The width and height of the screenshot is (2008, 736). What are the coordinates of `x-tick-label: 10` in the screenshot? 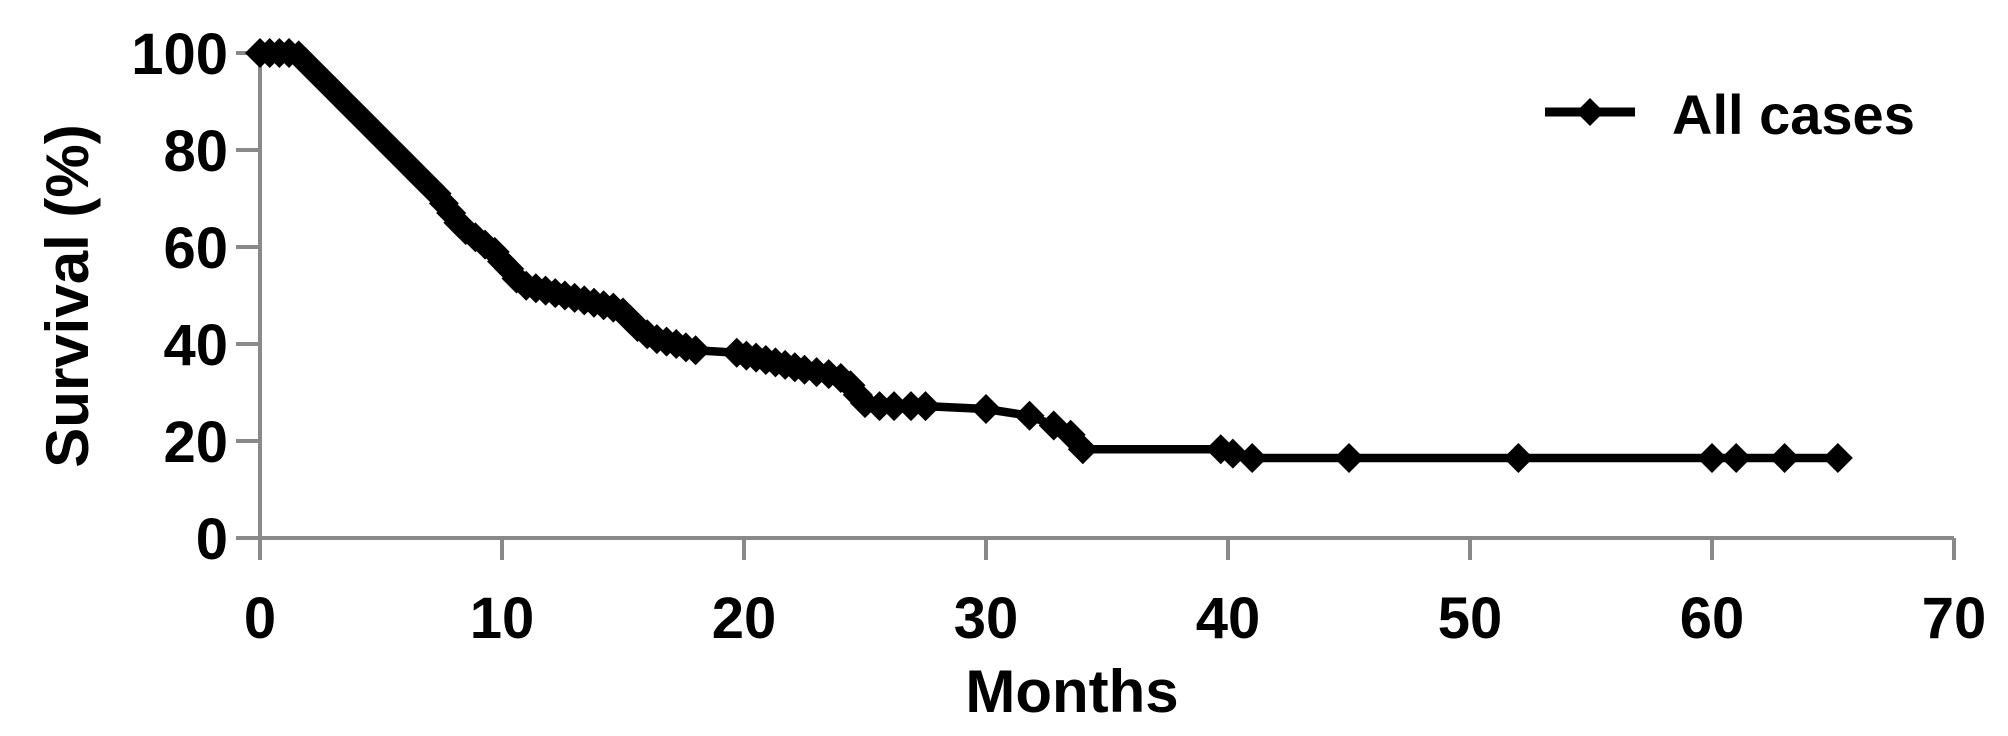 It's located at (502, 618).